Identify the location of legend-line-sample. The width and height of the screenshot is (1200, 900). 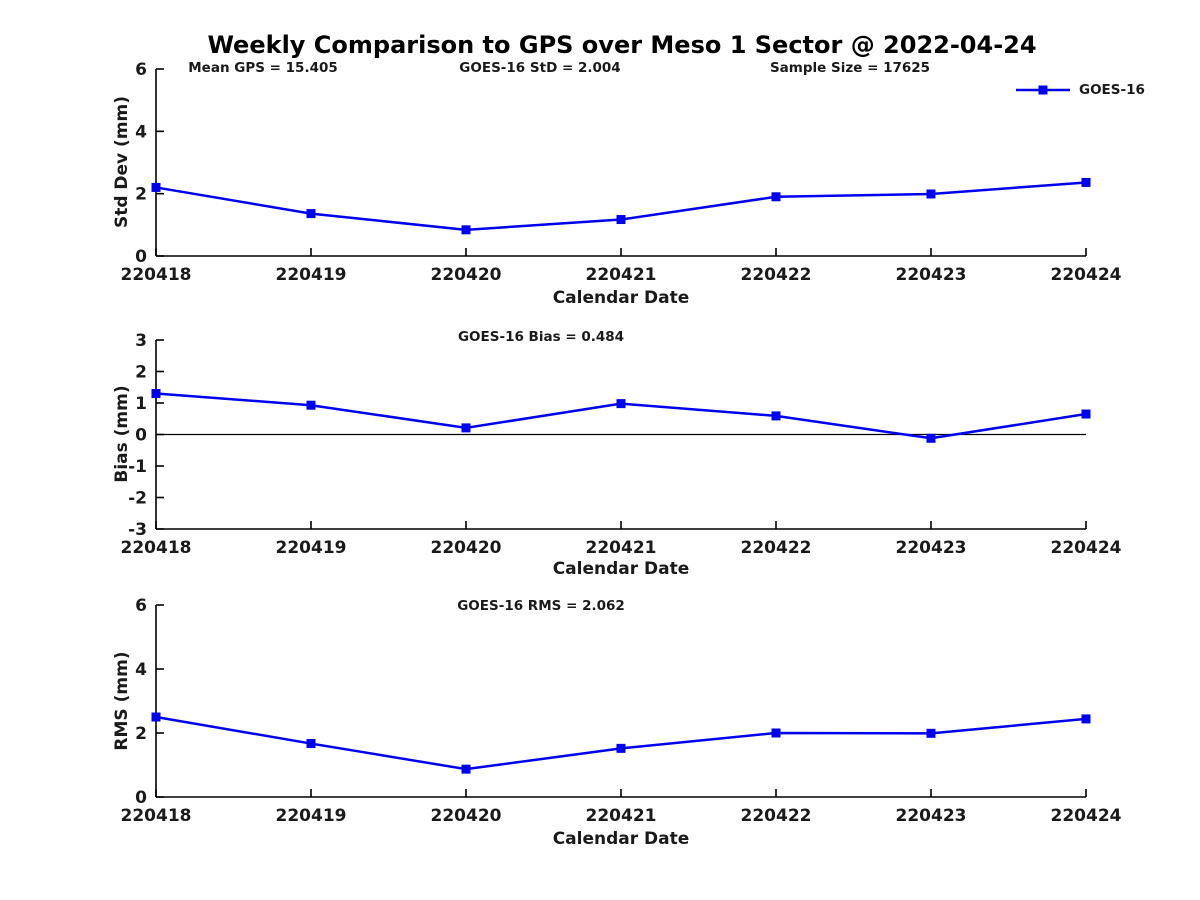
(1043, 90).